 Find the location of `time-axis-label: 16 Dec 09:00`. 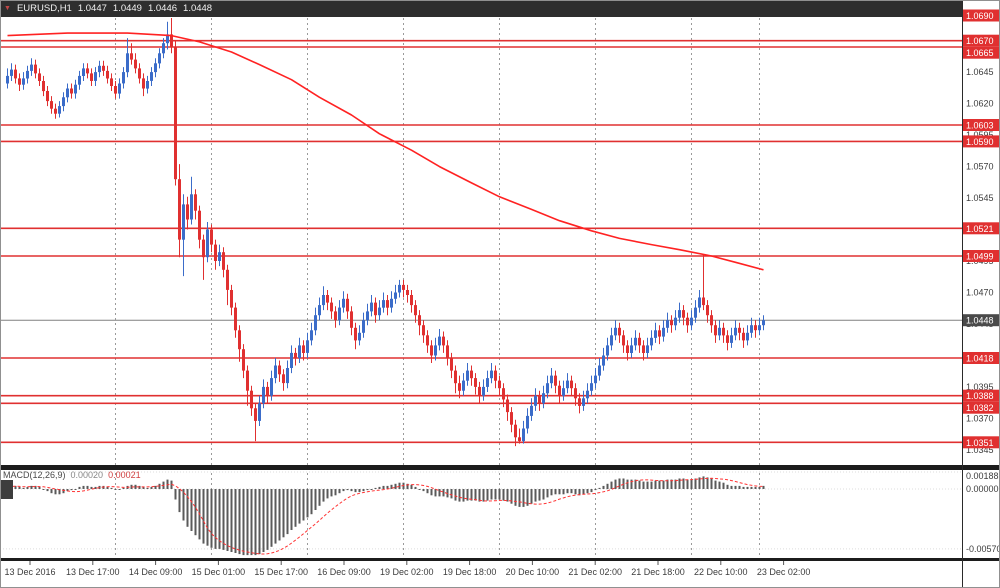

time-axis-label: 16 Dec 09:00 is located at coordinates (344, 572).